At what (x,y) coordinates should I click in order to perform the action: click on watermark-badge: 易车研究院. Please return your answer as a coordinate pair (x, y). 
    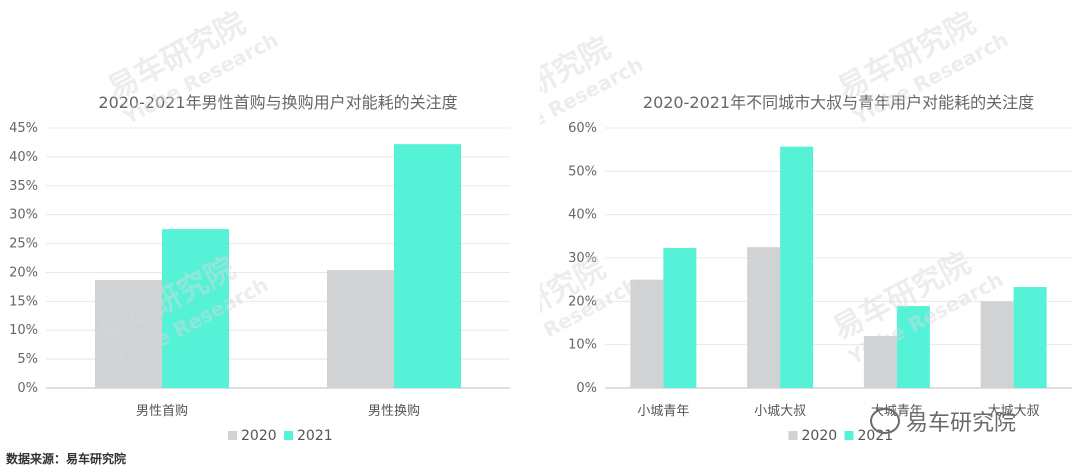
    Looking at the image, I should click on (943, 421).